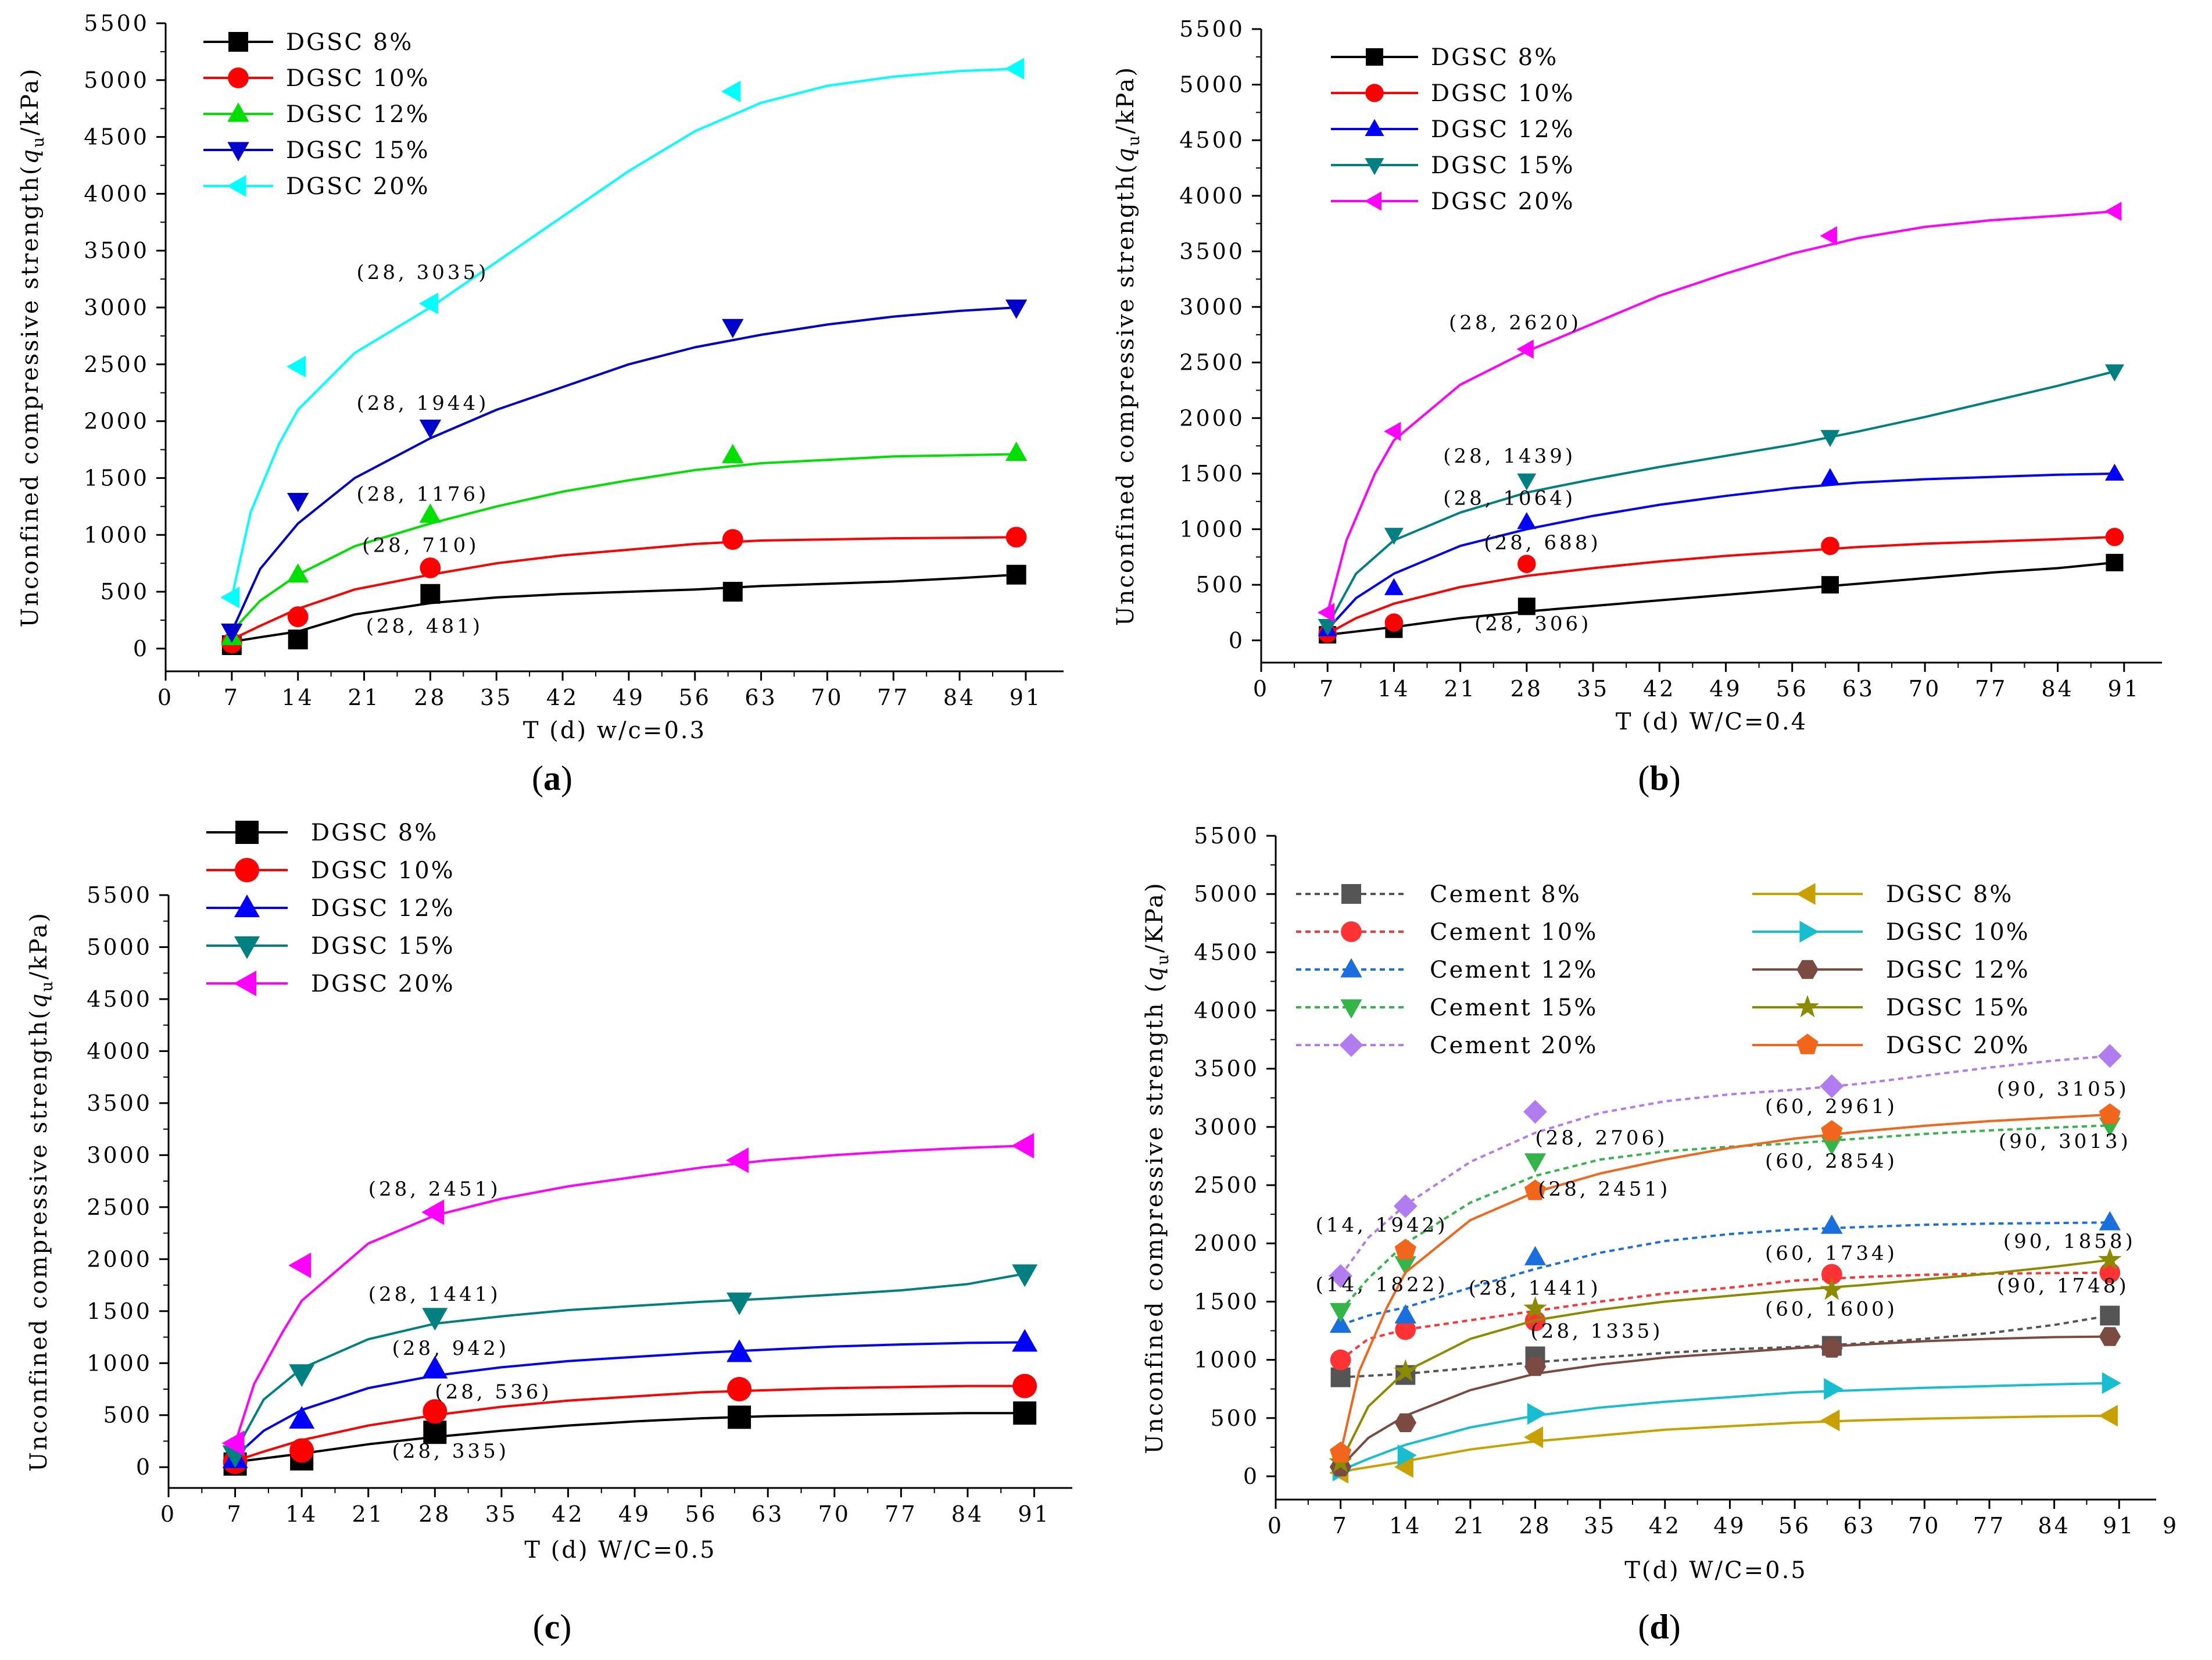 The image size is (2212, 1660). What do you see at coordinates (1234, 1418) in the screenshot?
I see `y-tick-label: 500` at bounding box center [1234, 1418].